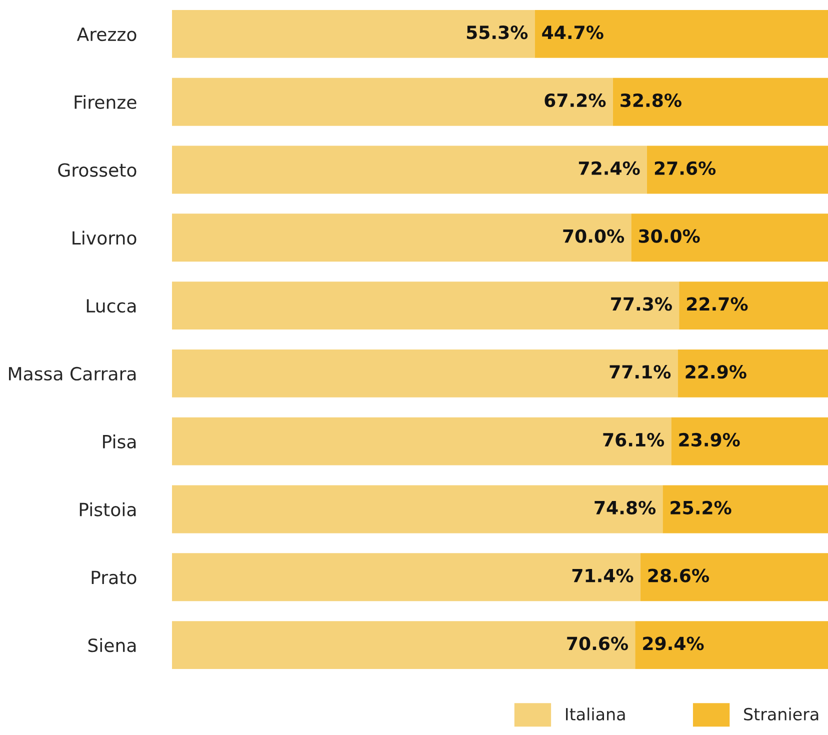  What do you see at coordinates (709, 439) in the screenshot?
I see `data-label: 23.9%` at bounding box center [709, 439].